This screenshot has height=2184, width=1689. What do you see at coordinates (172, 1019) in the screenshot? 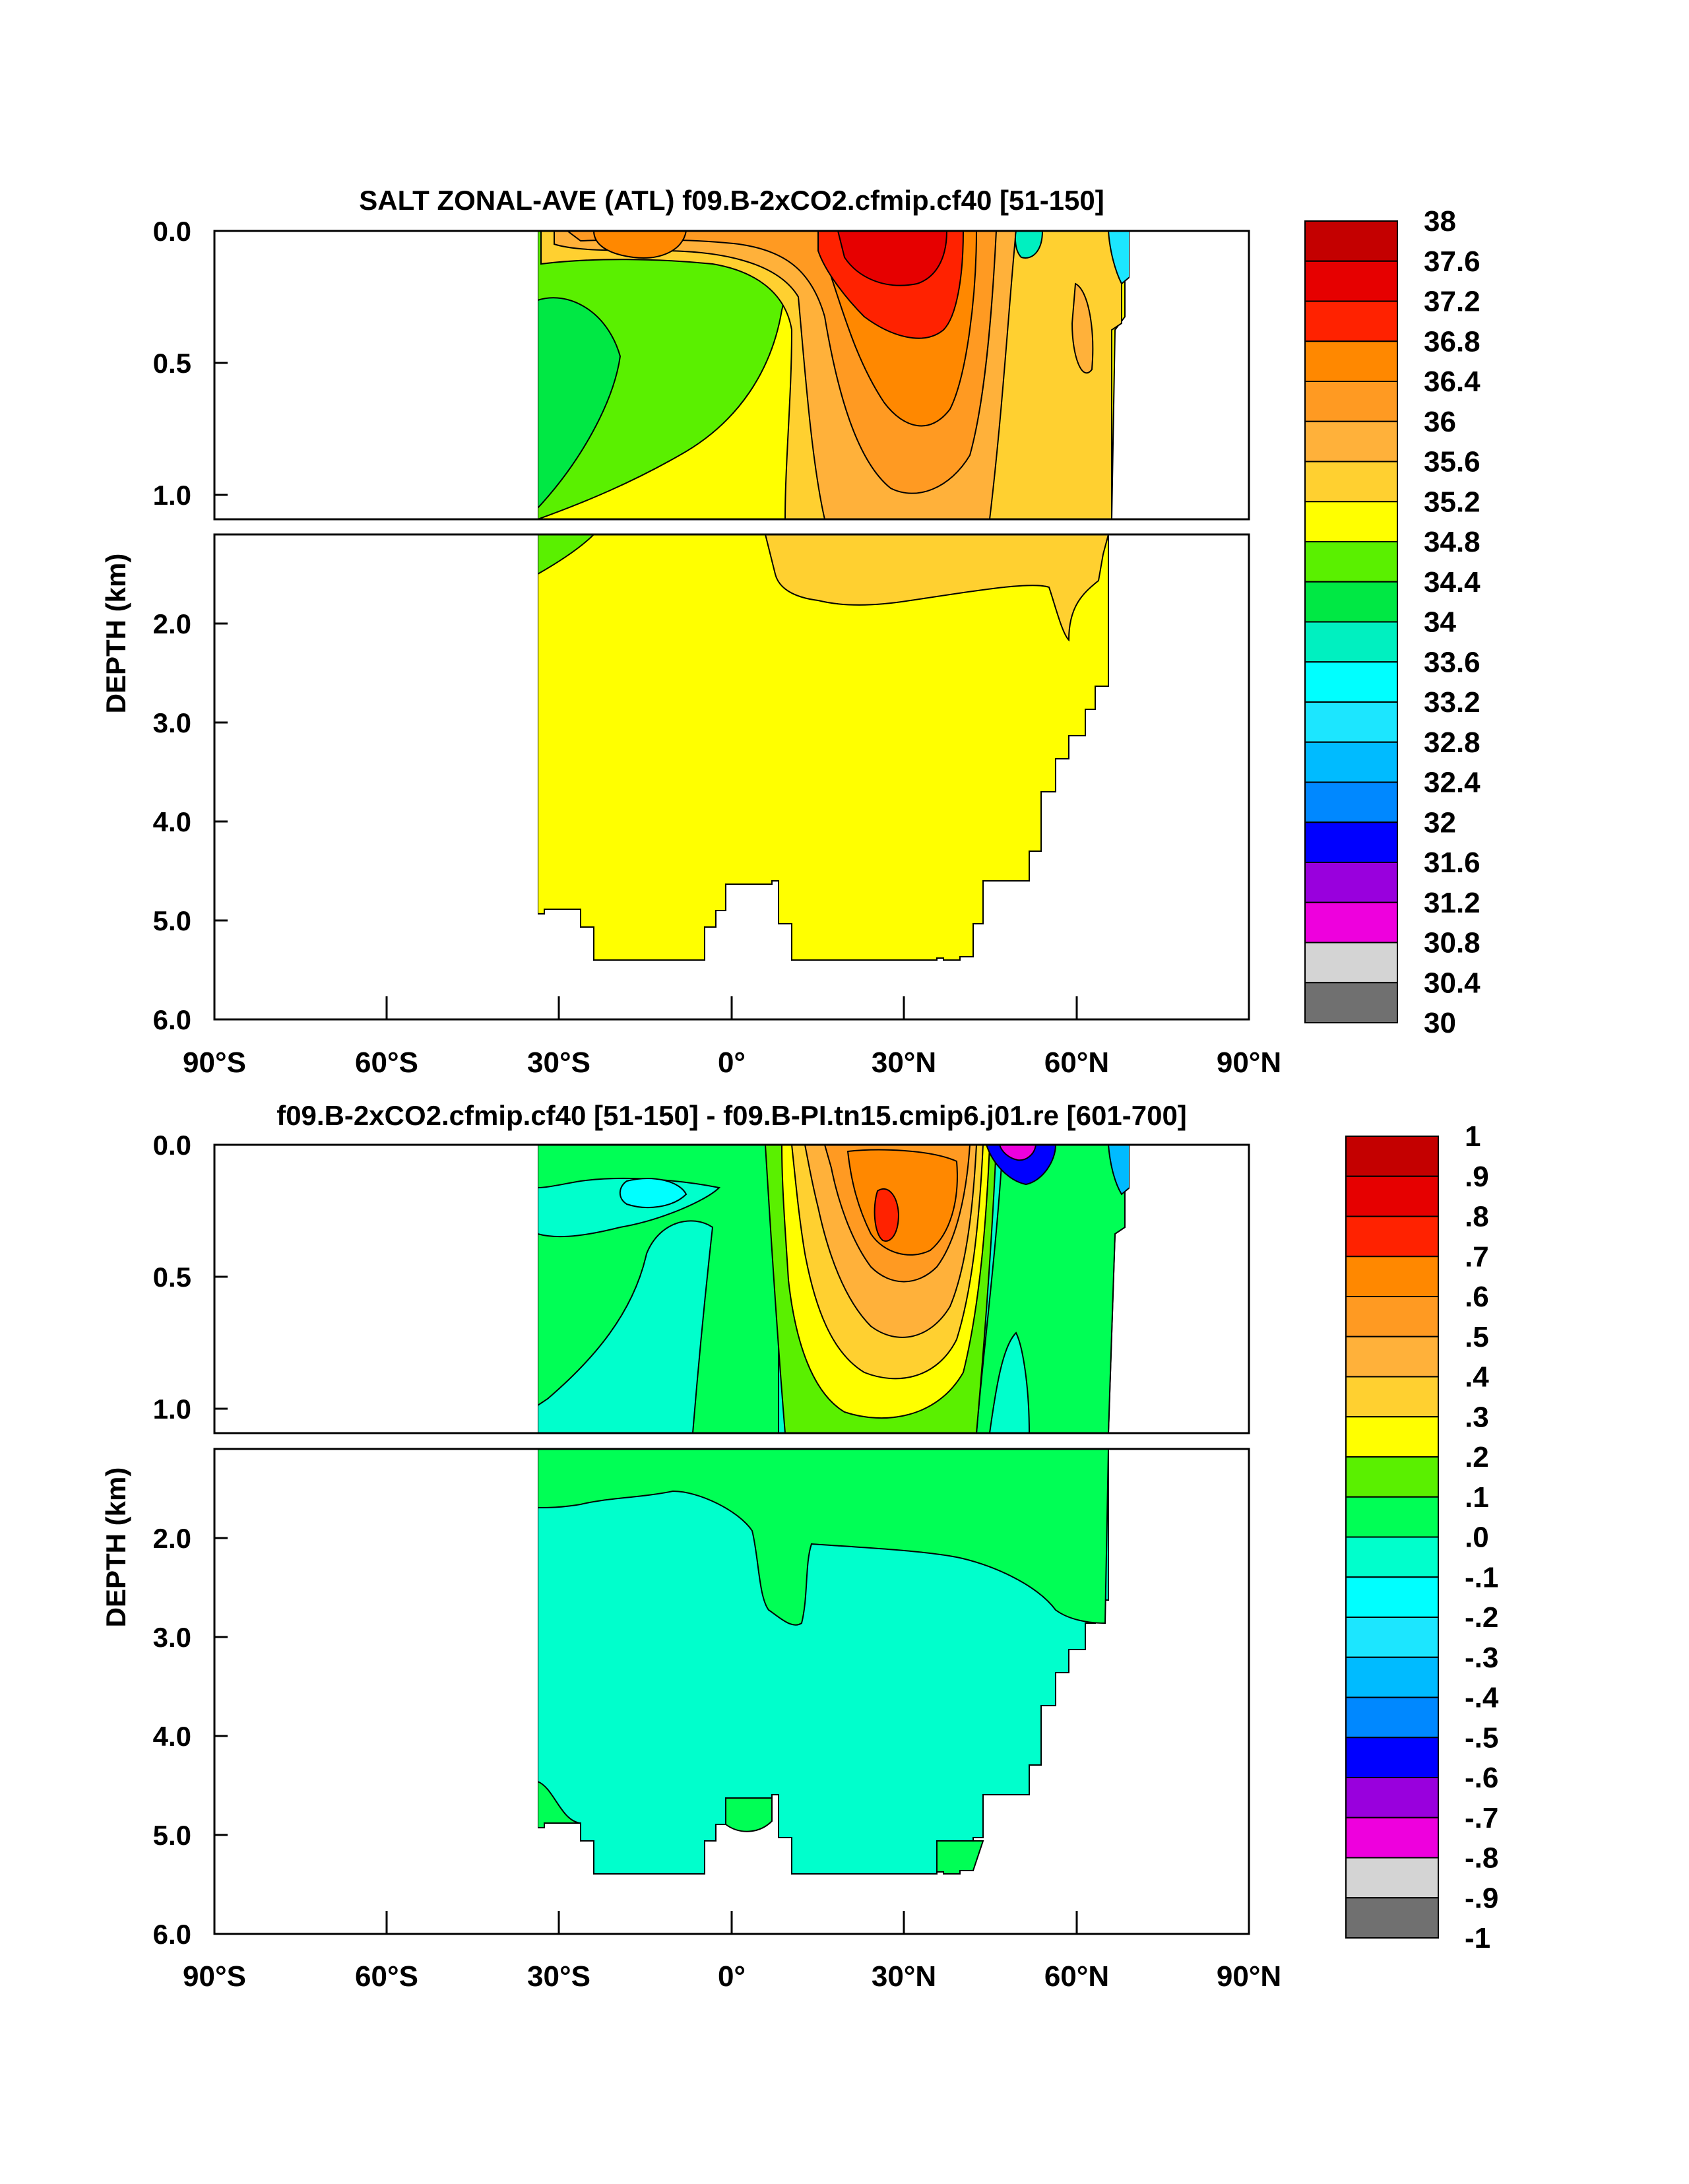
I see `y-tick-label: 6.0` at bounding box center [172, 1019].